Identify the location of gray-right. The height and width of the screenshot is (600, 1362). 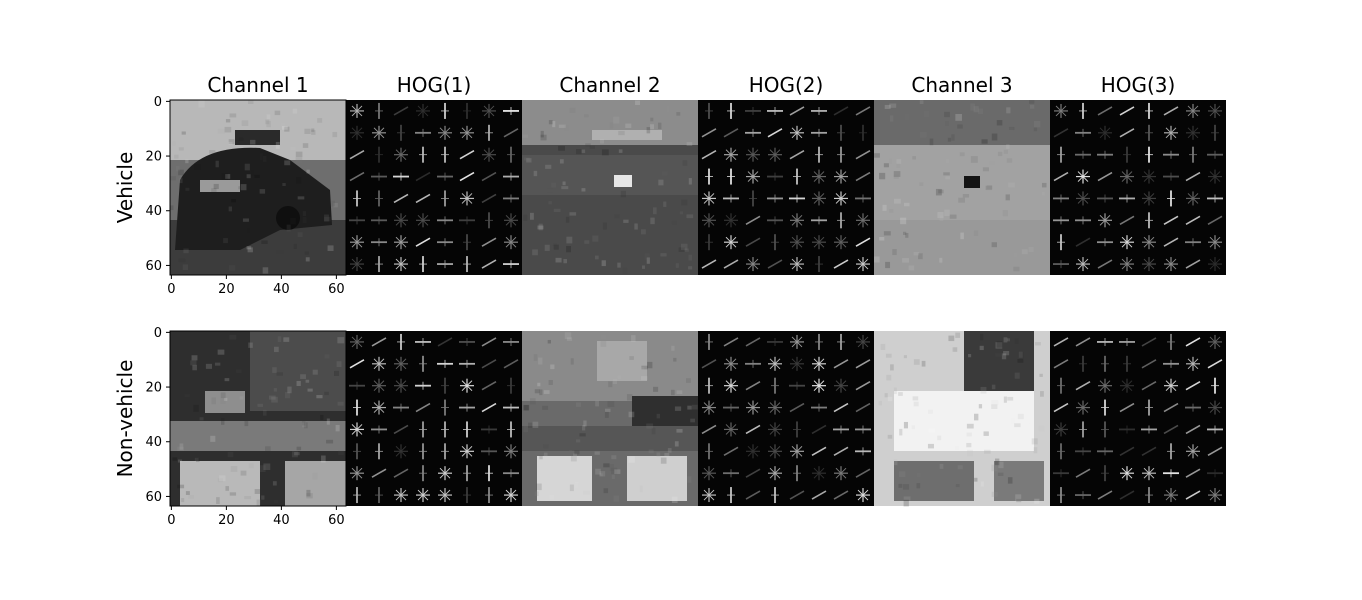
(1019, 481).